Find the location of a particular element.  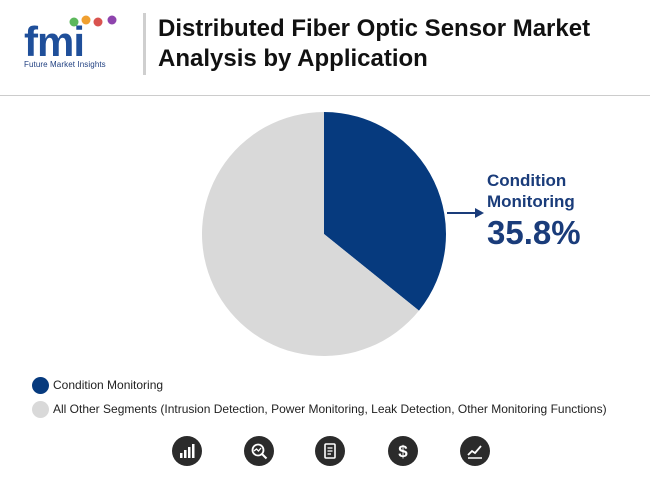

legend-label: Condition Monitoring is located at coordinates (108, 385).